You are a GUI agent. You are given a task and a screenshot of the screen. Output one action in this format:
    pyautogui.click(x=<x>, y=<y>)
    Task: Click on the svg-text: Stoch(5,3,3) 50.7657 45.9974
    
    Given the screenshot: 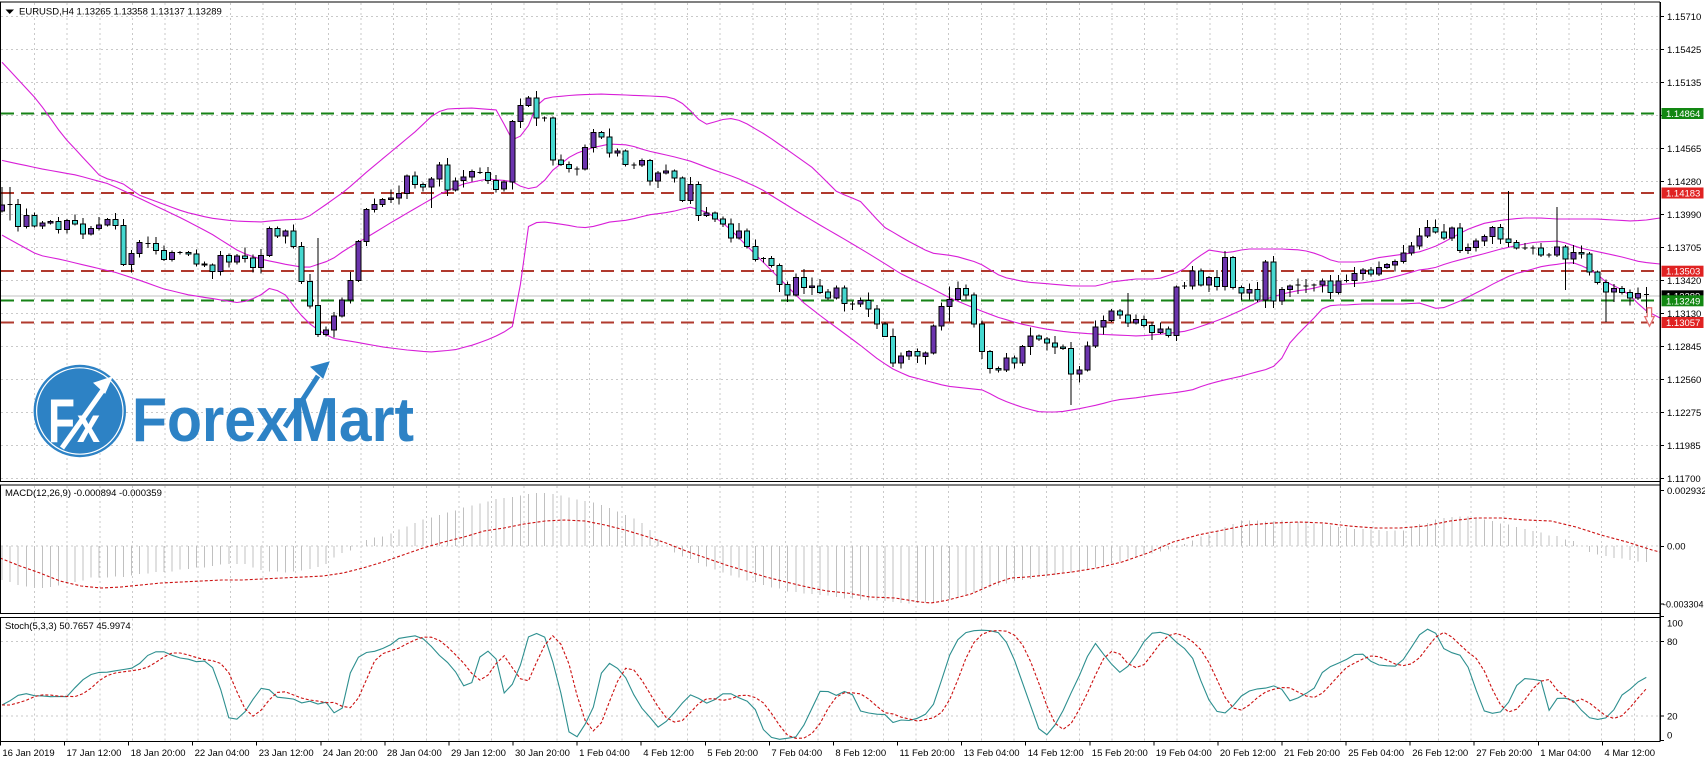 What is the action you would take?
    pyautogui.click(x=68, y=626)
    